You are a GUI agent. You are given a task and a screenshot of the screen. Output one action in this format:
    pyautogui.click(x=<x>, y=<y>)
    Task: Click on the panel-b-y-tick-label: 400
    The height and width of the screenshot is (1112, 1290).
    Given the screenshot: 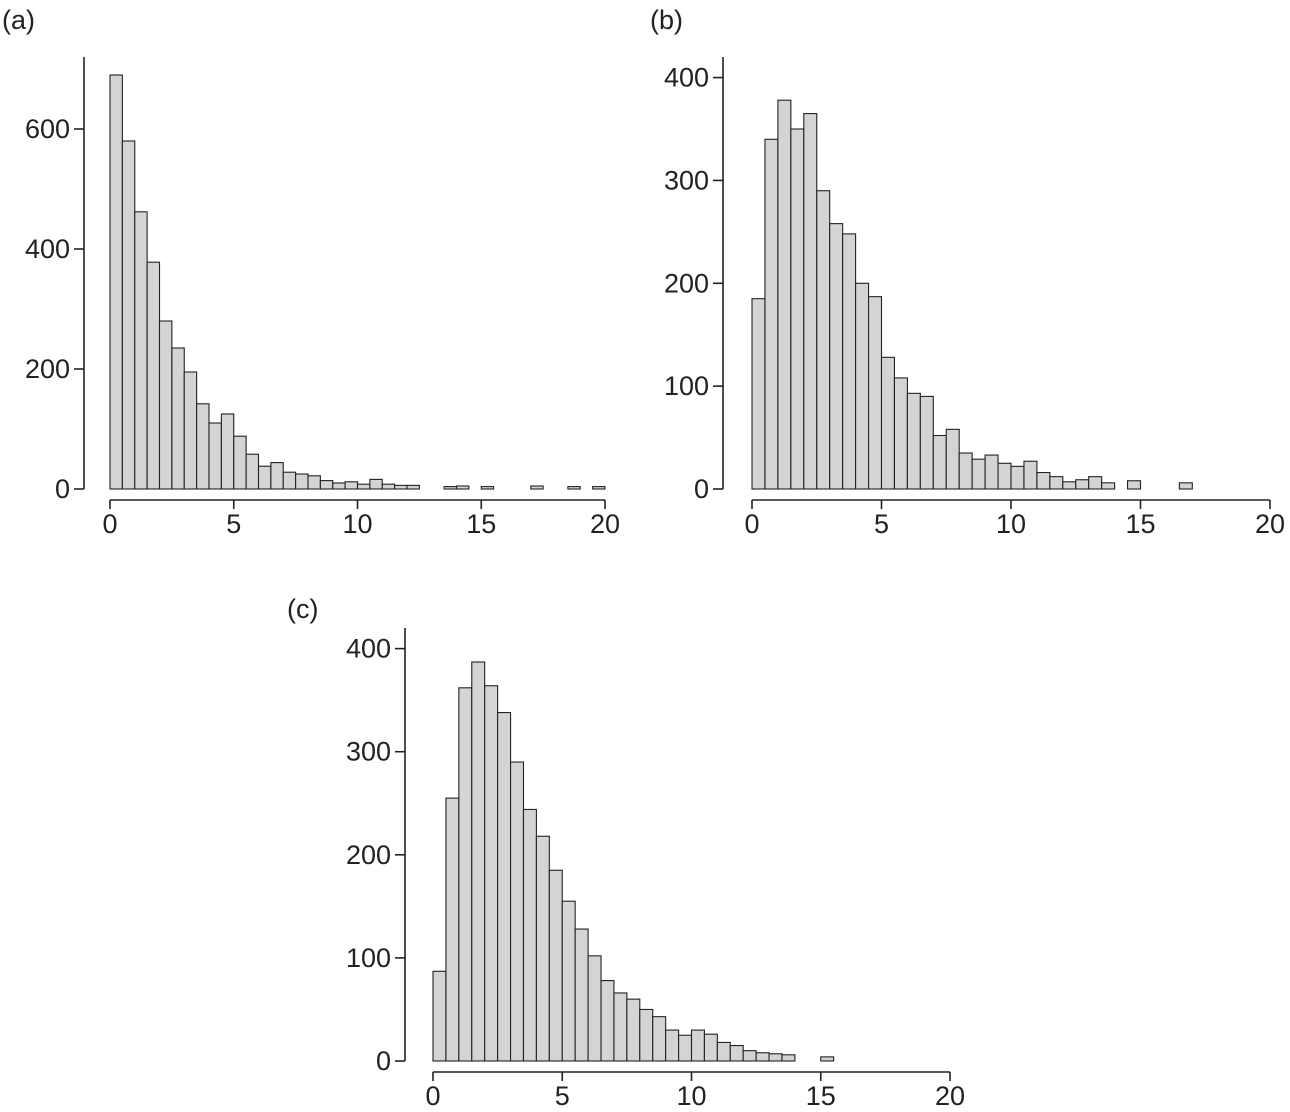 What is the action you would take?
    pyautogui.click(x=686, y=78)
    